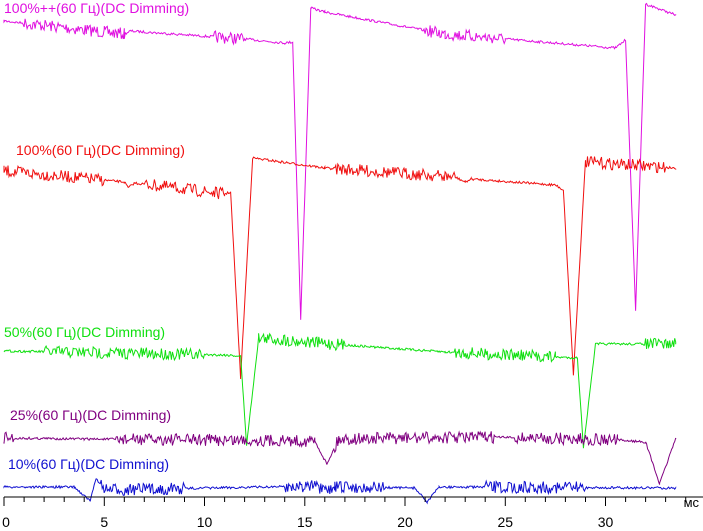  Describe the element at coordinates (104, 522) in the screenshot. I see `tick-label: 5` at that location.